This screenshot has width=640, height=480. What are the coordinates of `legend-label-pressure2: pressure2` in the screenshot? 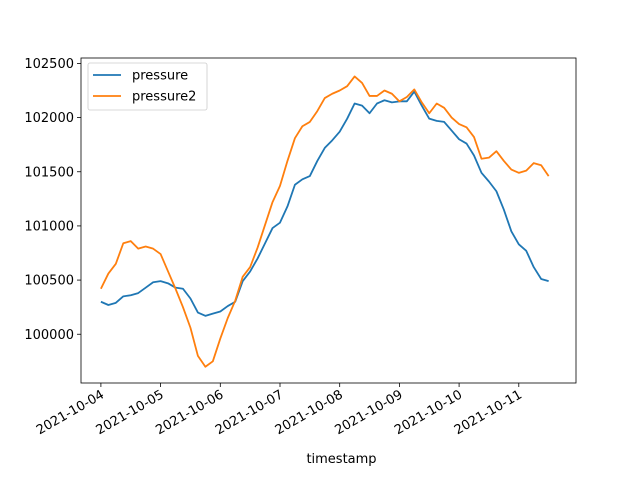 It's located at (164, 97).